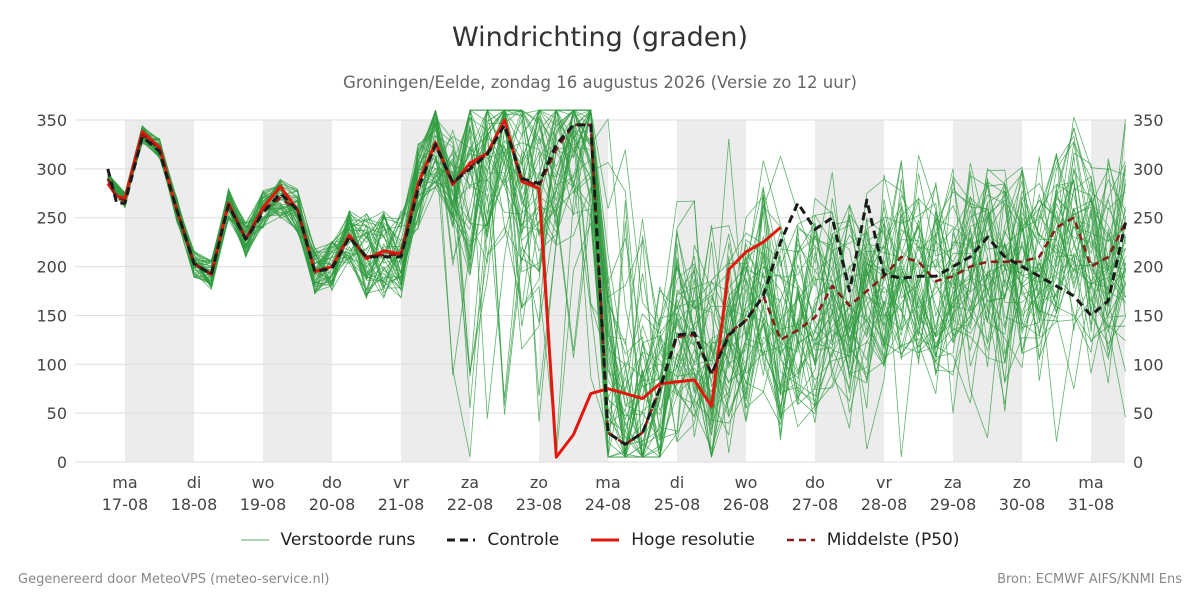 The width and height of the screenshot is (1200, 600). What do you see at coordinates (125, 504) in the screenshot?
I see `x-tick-date-label: 17-08` at bounding box center [125, 504].